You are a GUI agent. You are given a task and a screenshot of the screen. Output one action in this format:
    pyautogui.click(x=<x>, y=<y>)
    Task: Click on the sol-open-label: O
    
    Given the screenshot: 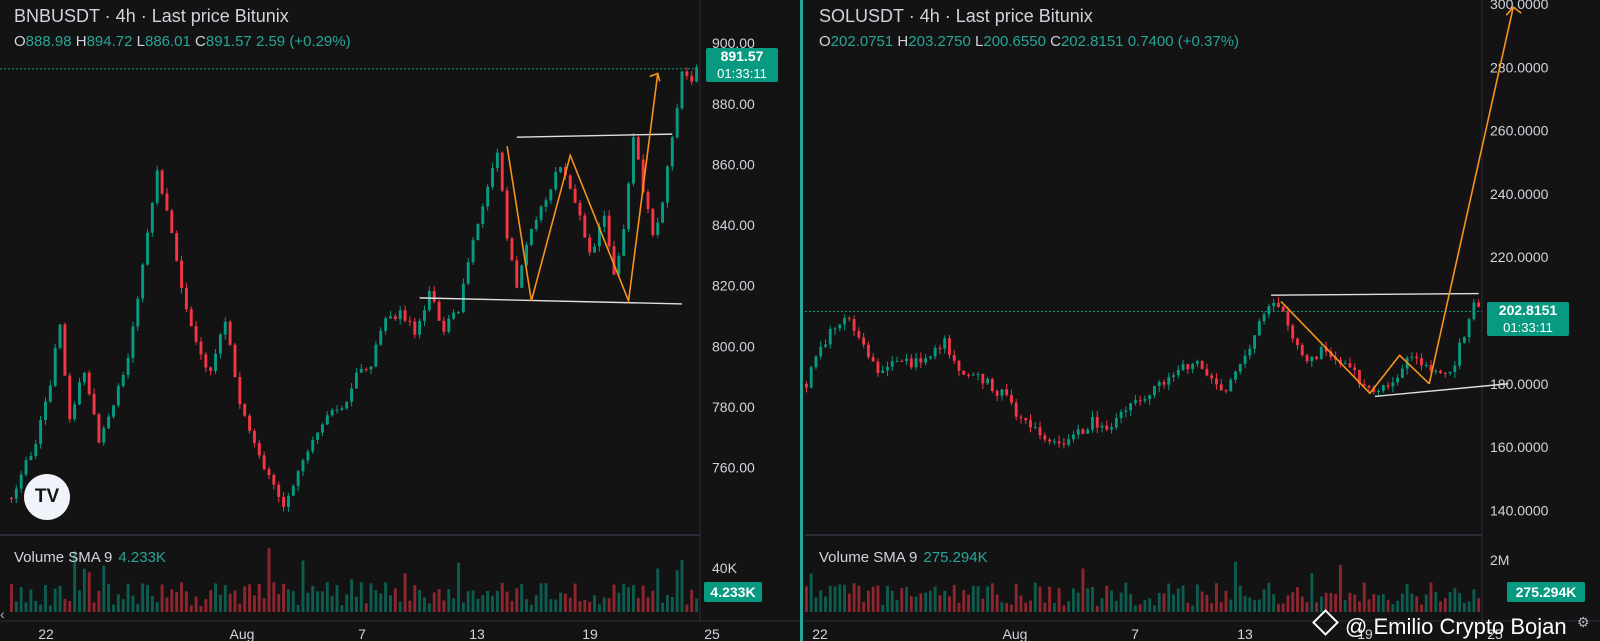 What is the action you would take?
    pyautogui.click(x=825, y=41)
    